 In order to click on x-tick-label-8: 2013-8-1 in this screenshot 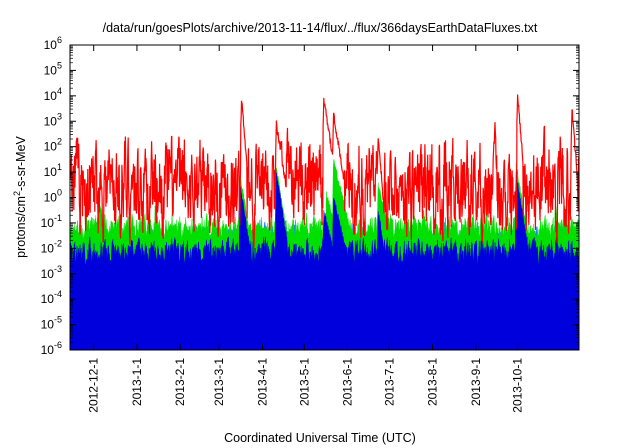, I will do `click(433, 382)`.